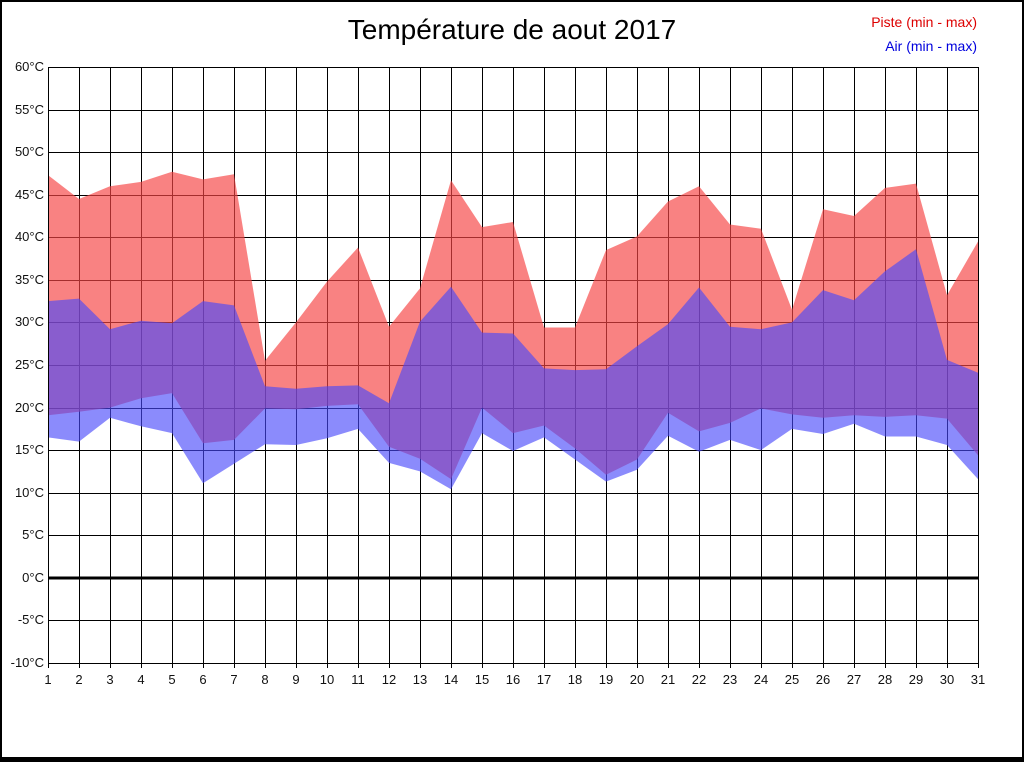  Describe the element at coordinates (29, 450) in the screenshot. I see `y-tick-label: 15°C` at that location.